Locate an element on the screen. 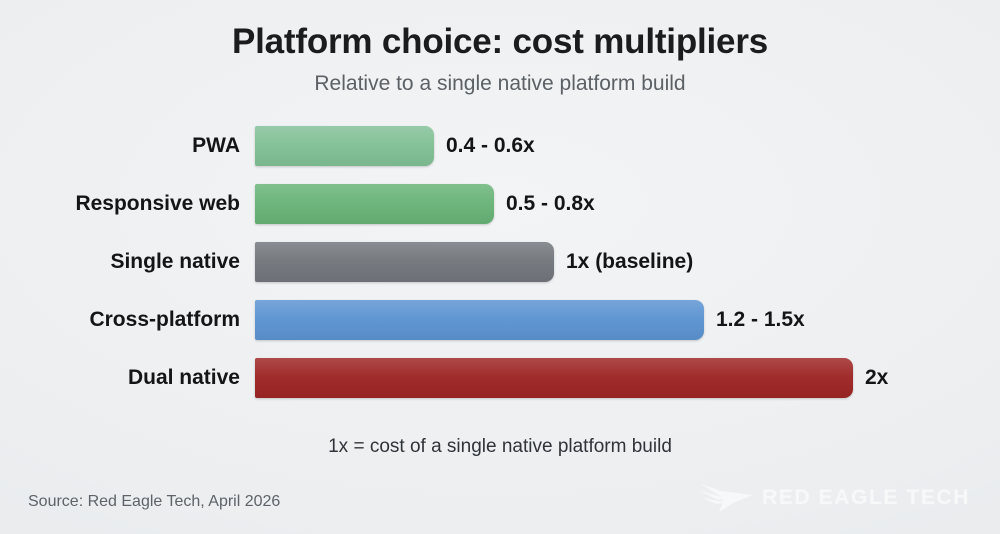 This screenshot has width=1000, height=534. bar-category-label: Cross-platform is located at coordinates (164, 319).